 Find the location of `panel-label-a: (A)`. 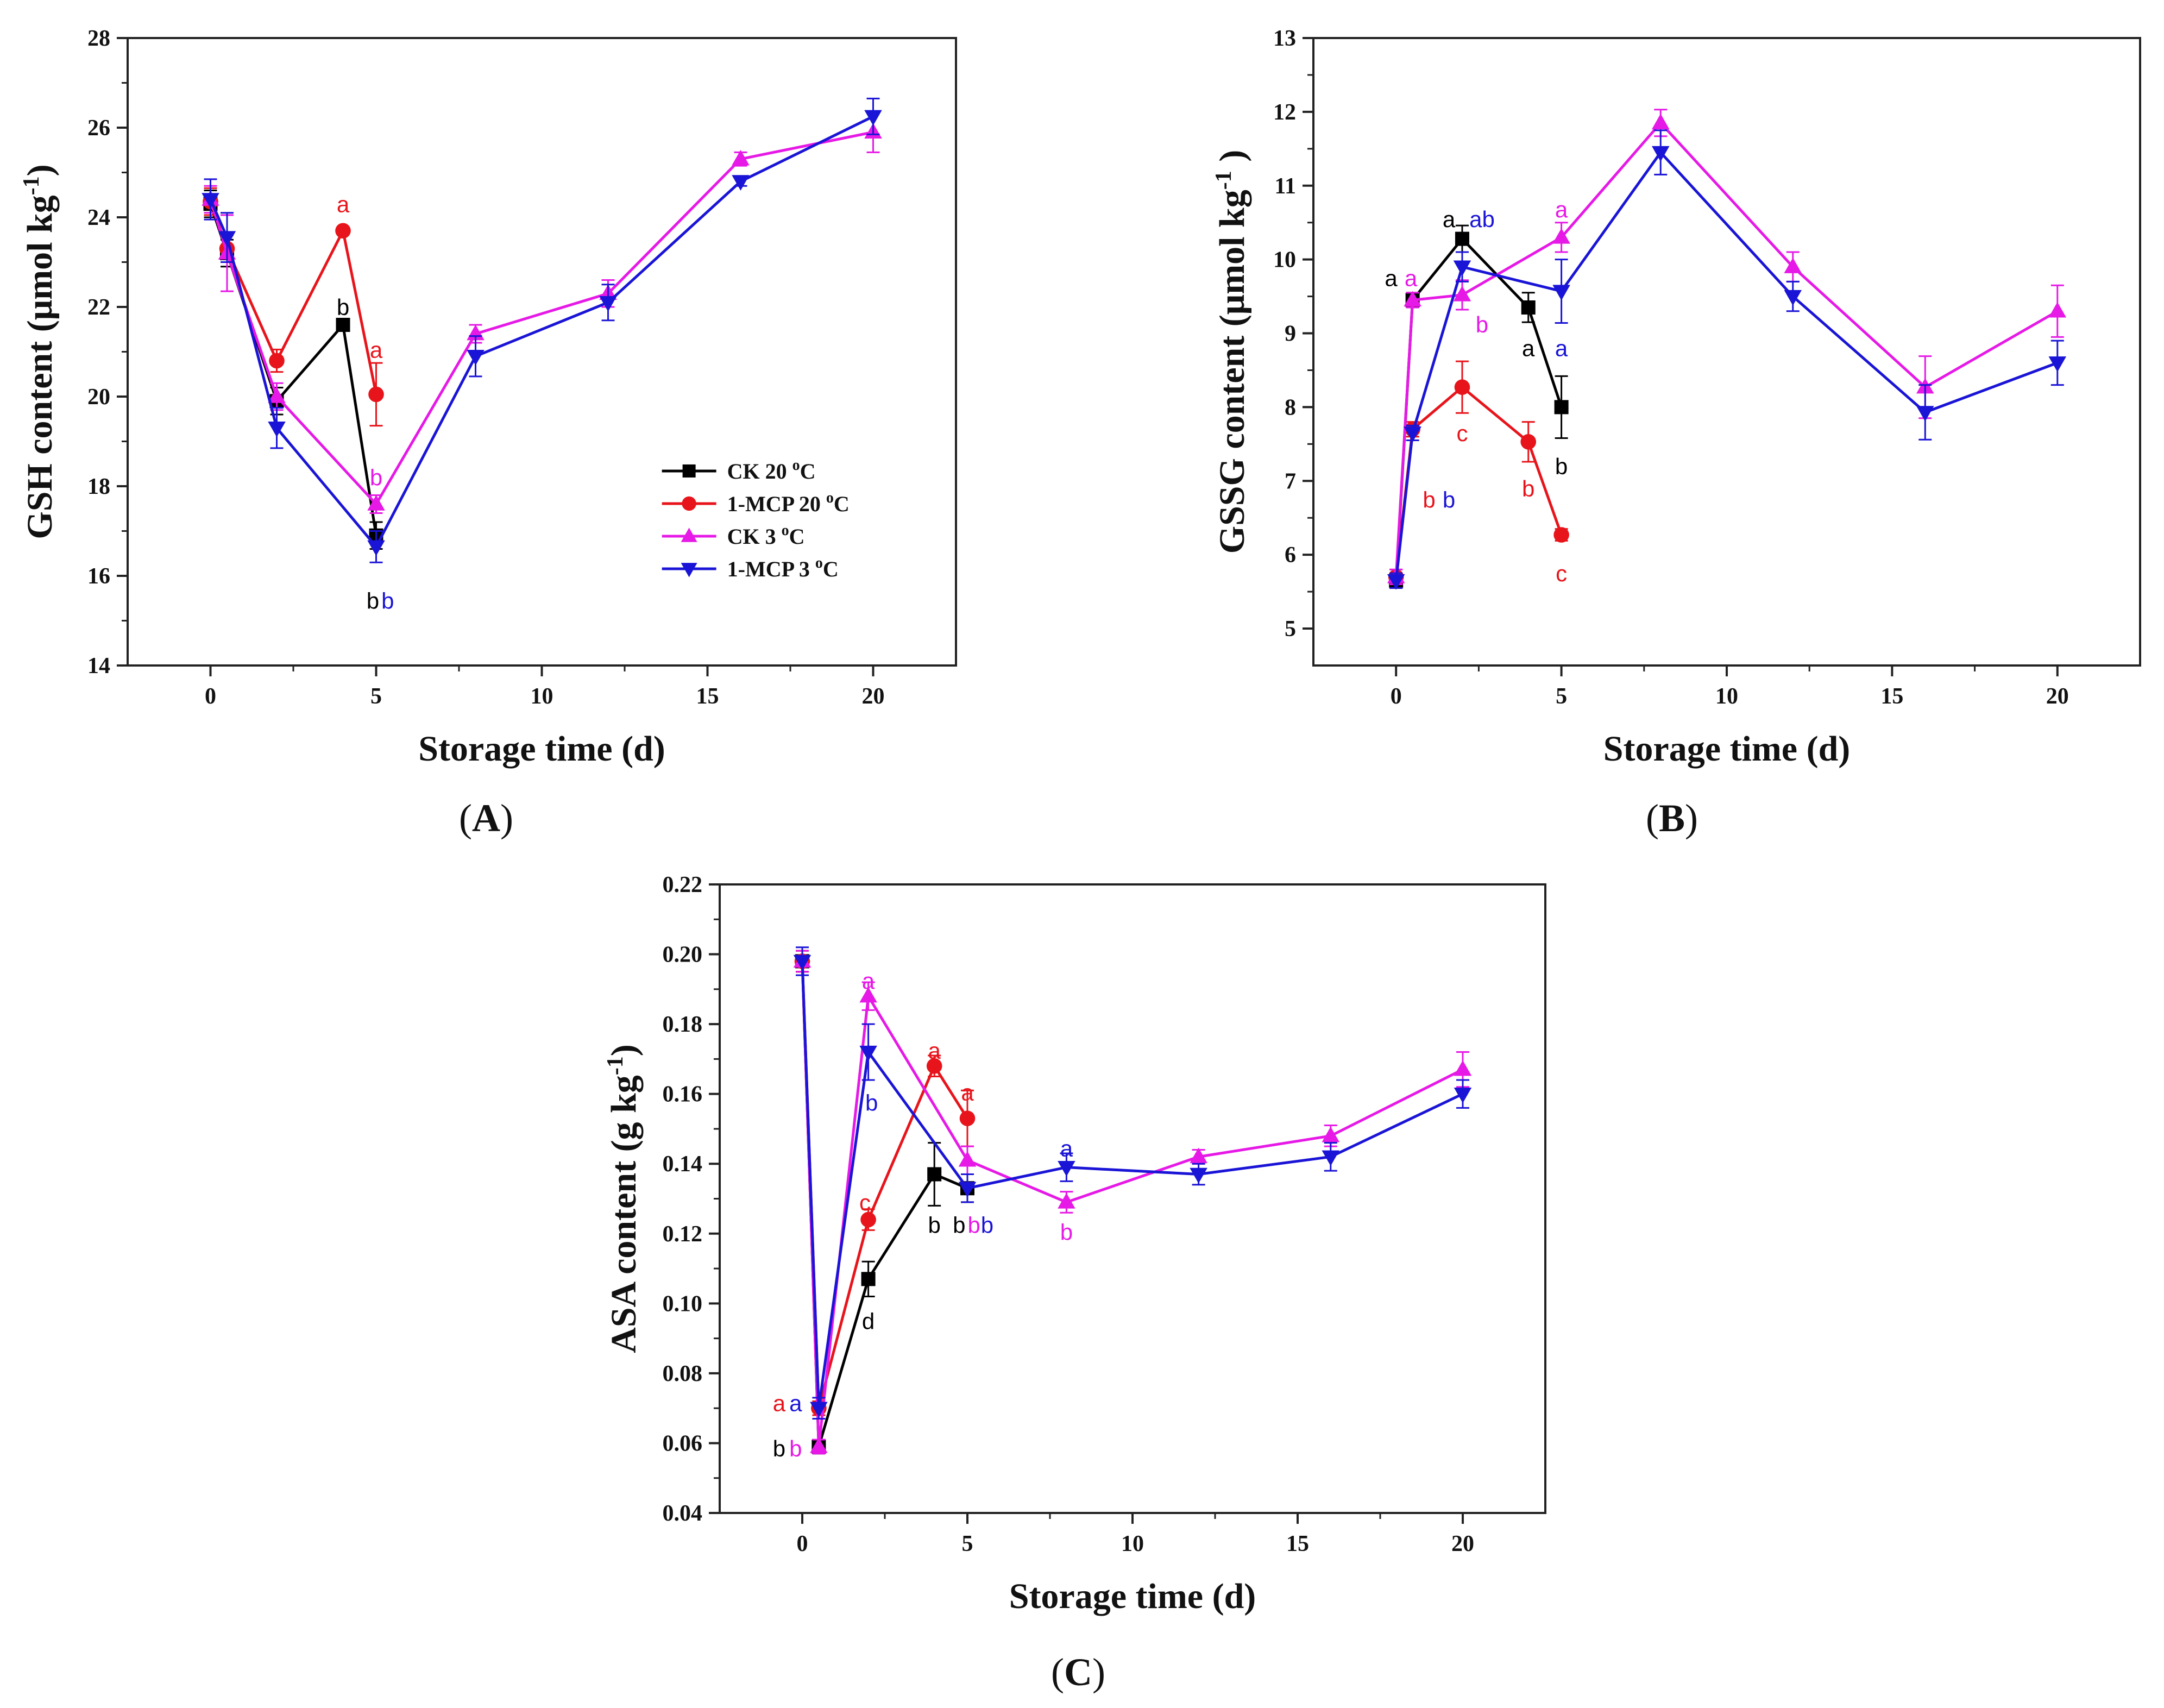

panel-label-a: (A) is located at coordinates (486, 818).